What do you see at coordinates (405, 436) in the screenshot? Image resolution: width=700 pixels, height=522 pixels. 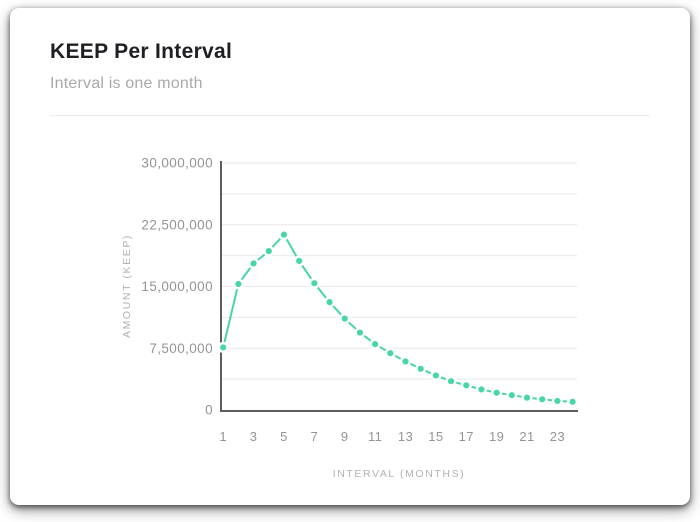 I see `x-axis-tick-label: 13` at bounding box center [405, 436].